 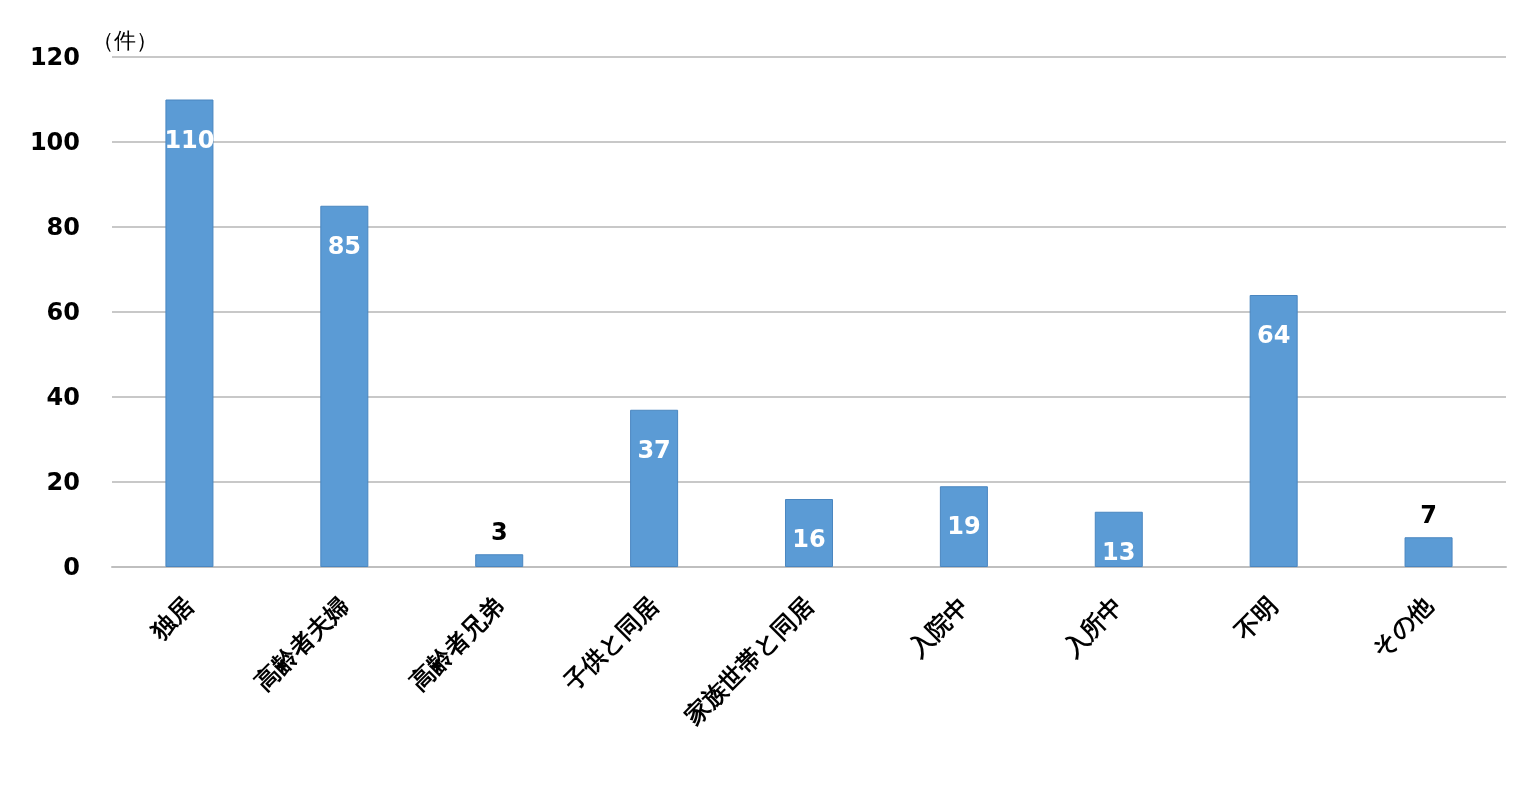 What do you see at coordinates (189, 139) in the screenshot?
I see `data-label: 110` at bounding box center [189, 139].